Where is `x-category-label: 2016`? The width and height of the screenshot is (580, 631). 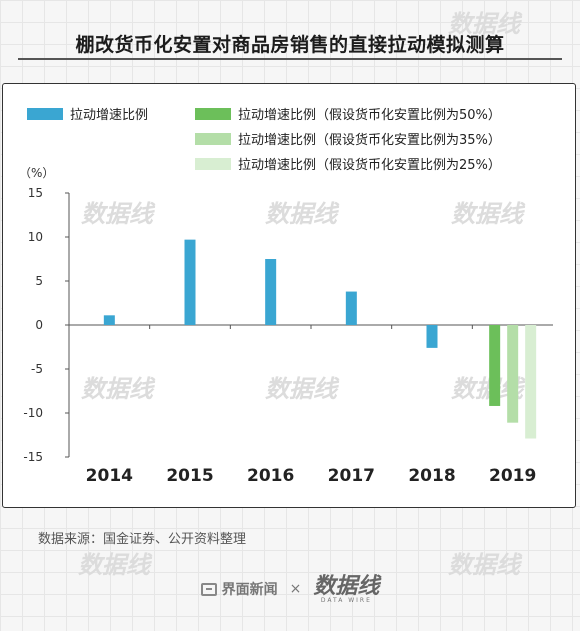
x-category-label: 2016 is located at coordinates (270, 476).